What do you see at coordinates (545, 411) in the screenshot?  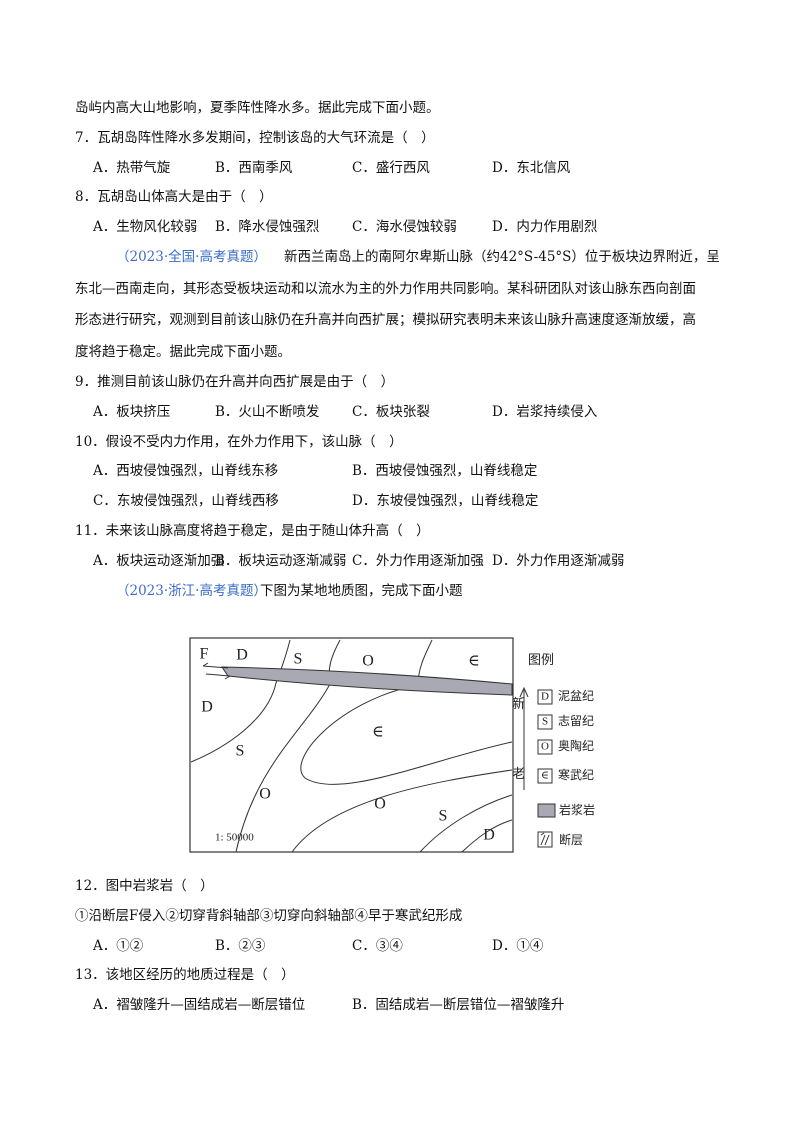 I see `option: D．岩浆持续侵入` at bounding box center [545, 411].